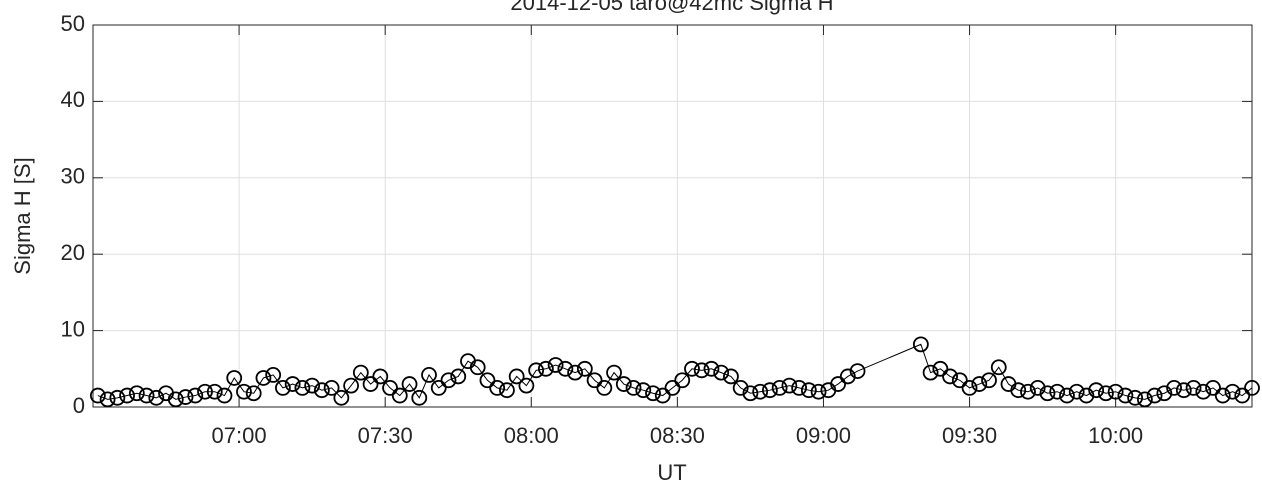 The image size is (1262, 491). Describe the element at coordinates (671, 472) in the screenshot. I see `x-axis-label: UT` at that location.